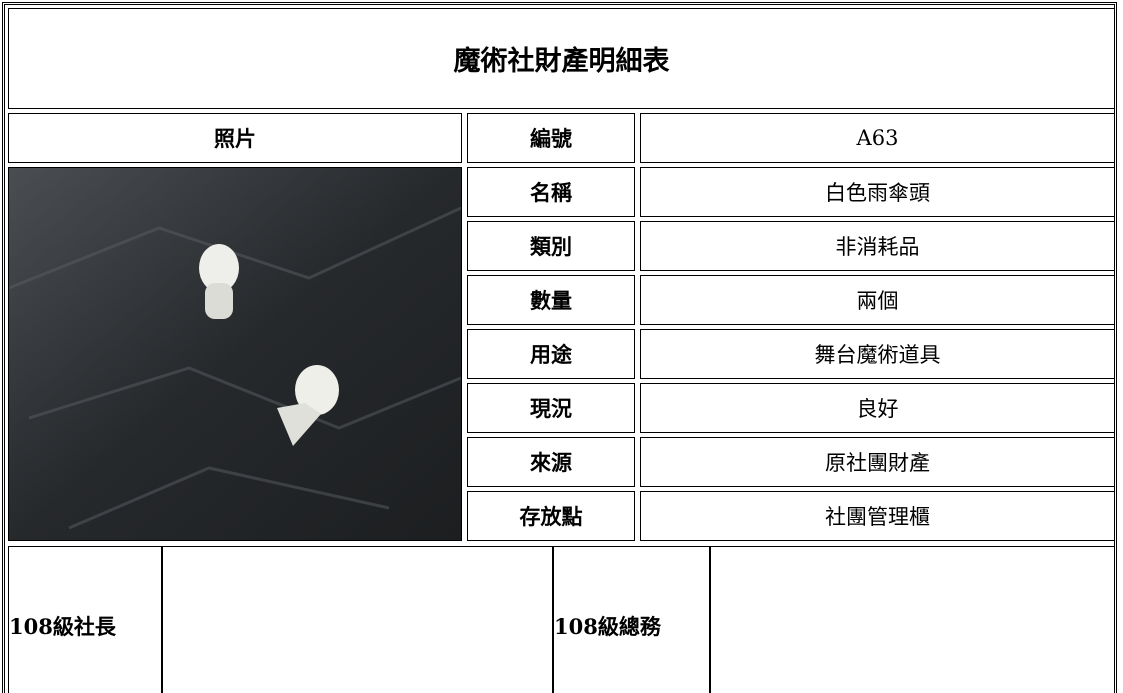  Describe the element at coordinates (551, 300) in the screenshot. I see `field-label: 數量` at that location.